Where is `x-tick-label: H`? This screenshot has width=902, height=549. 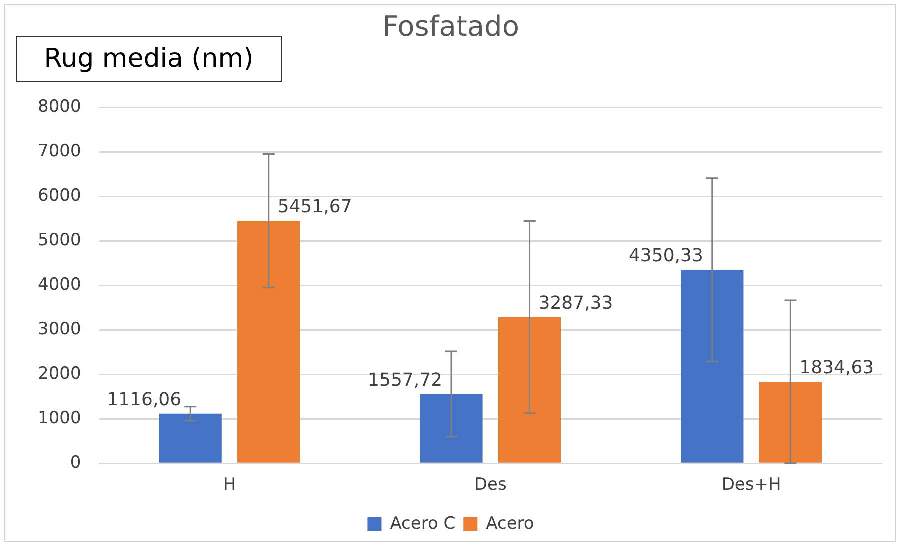
x-tick-label: H is located at coordinates (229, 485).